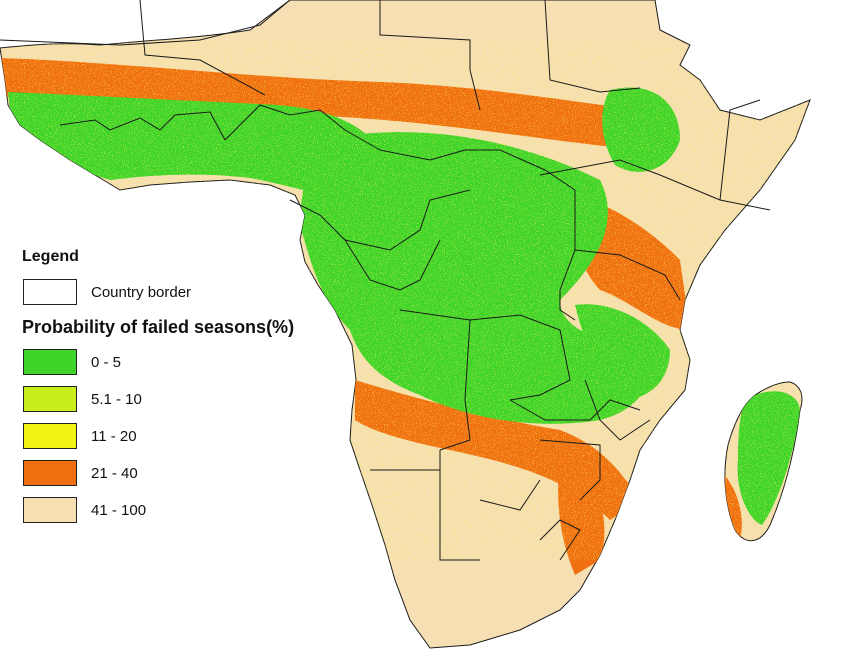 Image resolution: width=850 pixels, height=652 pixels. I want to click on legend-item-country-border: Country border, so click(190, 292).